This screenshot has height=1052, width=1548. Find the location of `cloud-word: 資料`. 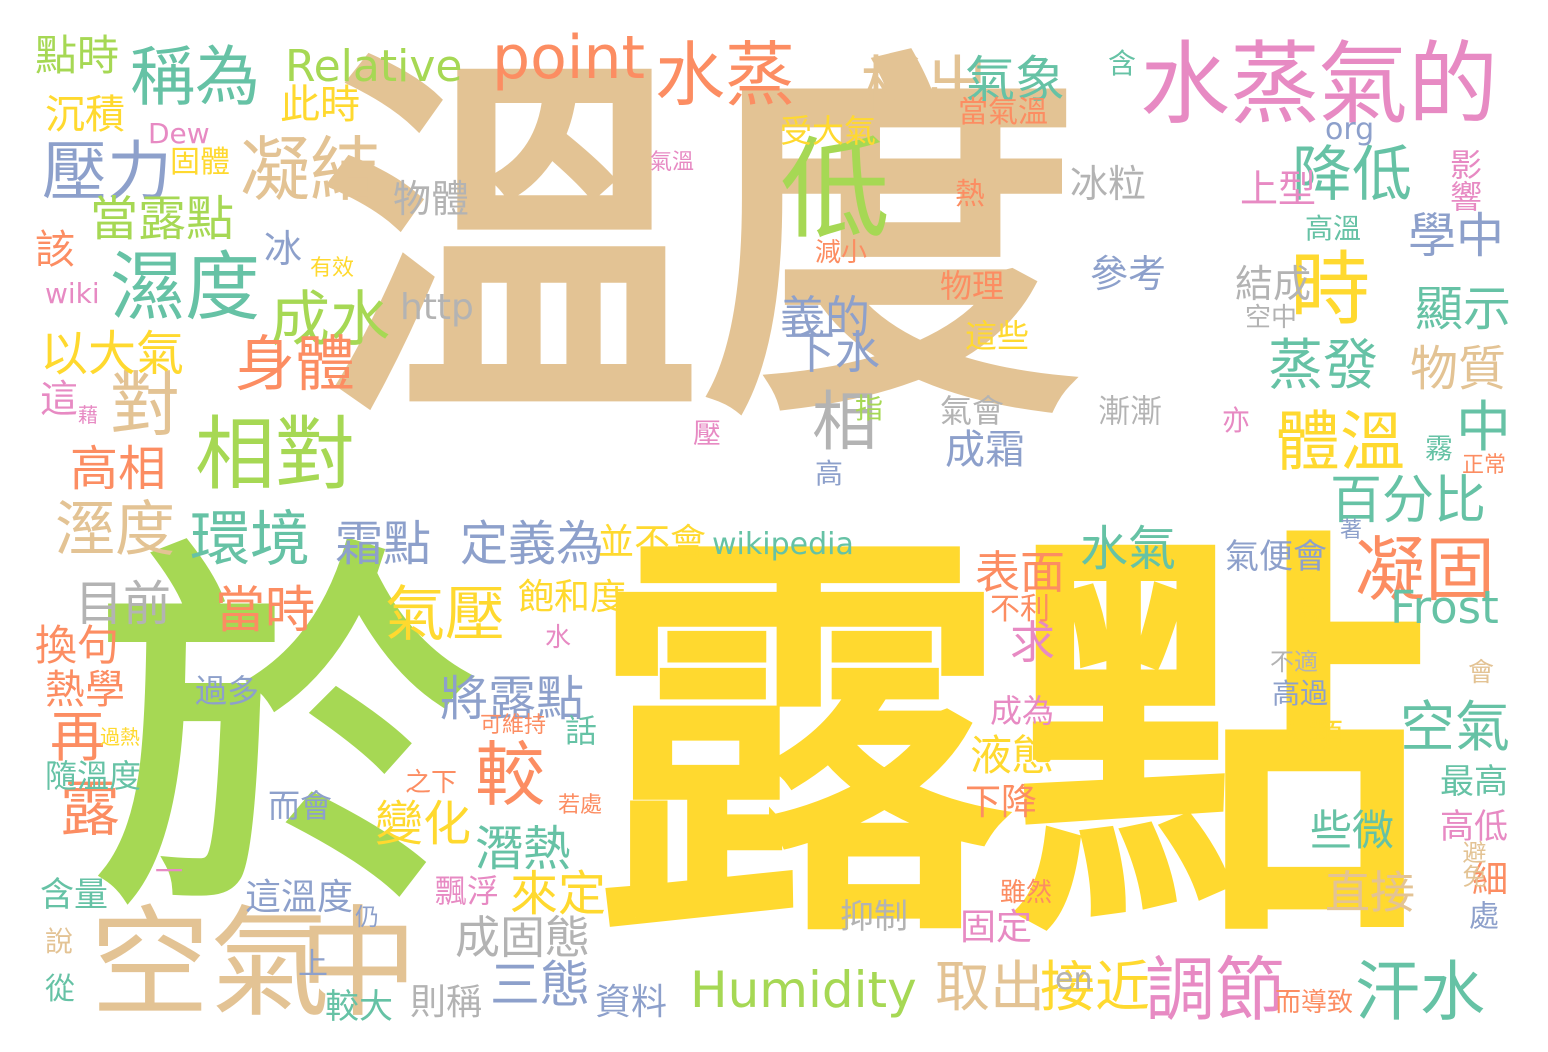

cloud-word: 資料 is located at coordinates (631, 1002).